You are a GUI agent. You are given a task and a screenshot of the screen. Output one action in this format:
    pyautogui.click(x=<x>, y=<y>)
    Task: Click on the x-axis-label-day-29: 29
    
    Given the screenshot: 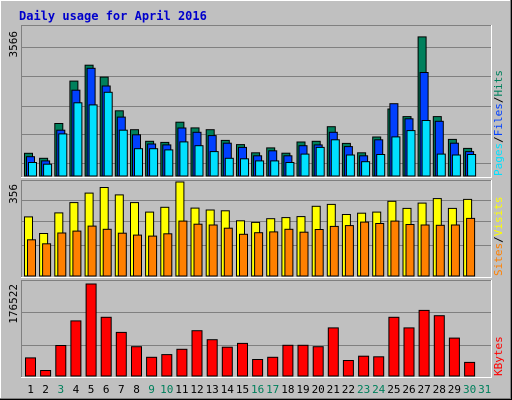 What is the action you would take?
    pyautogui.click(x=454, y=389)
    